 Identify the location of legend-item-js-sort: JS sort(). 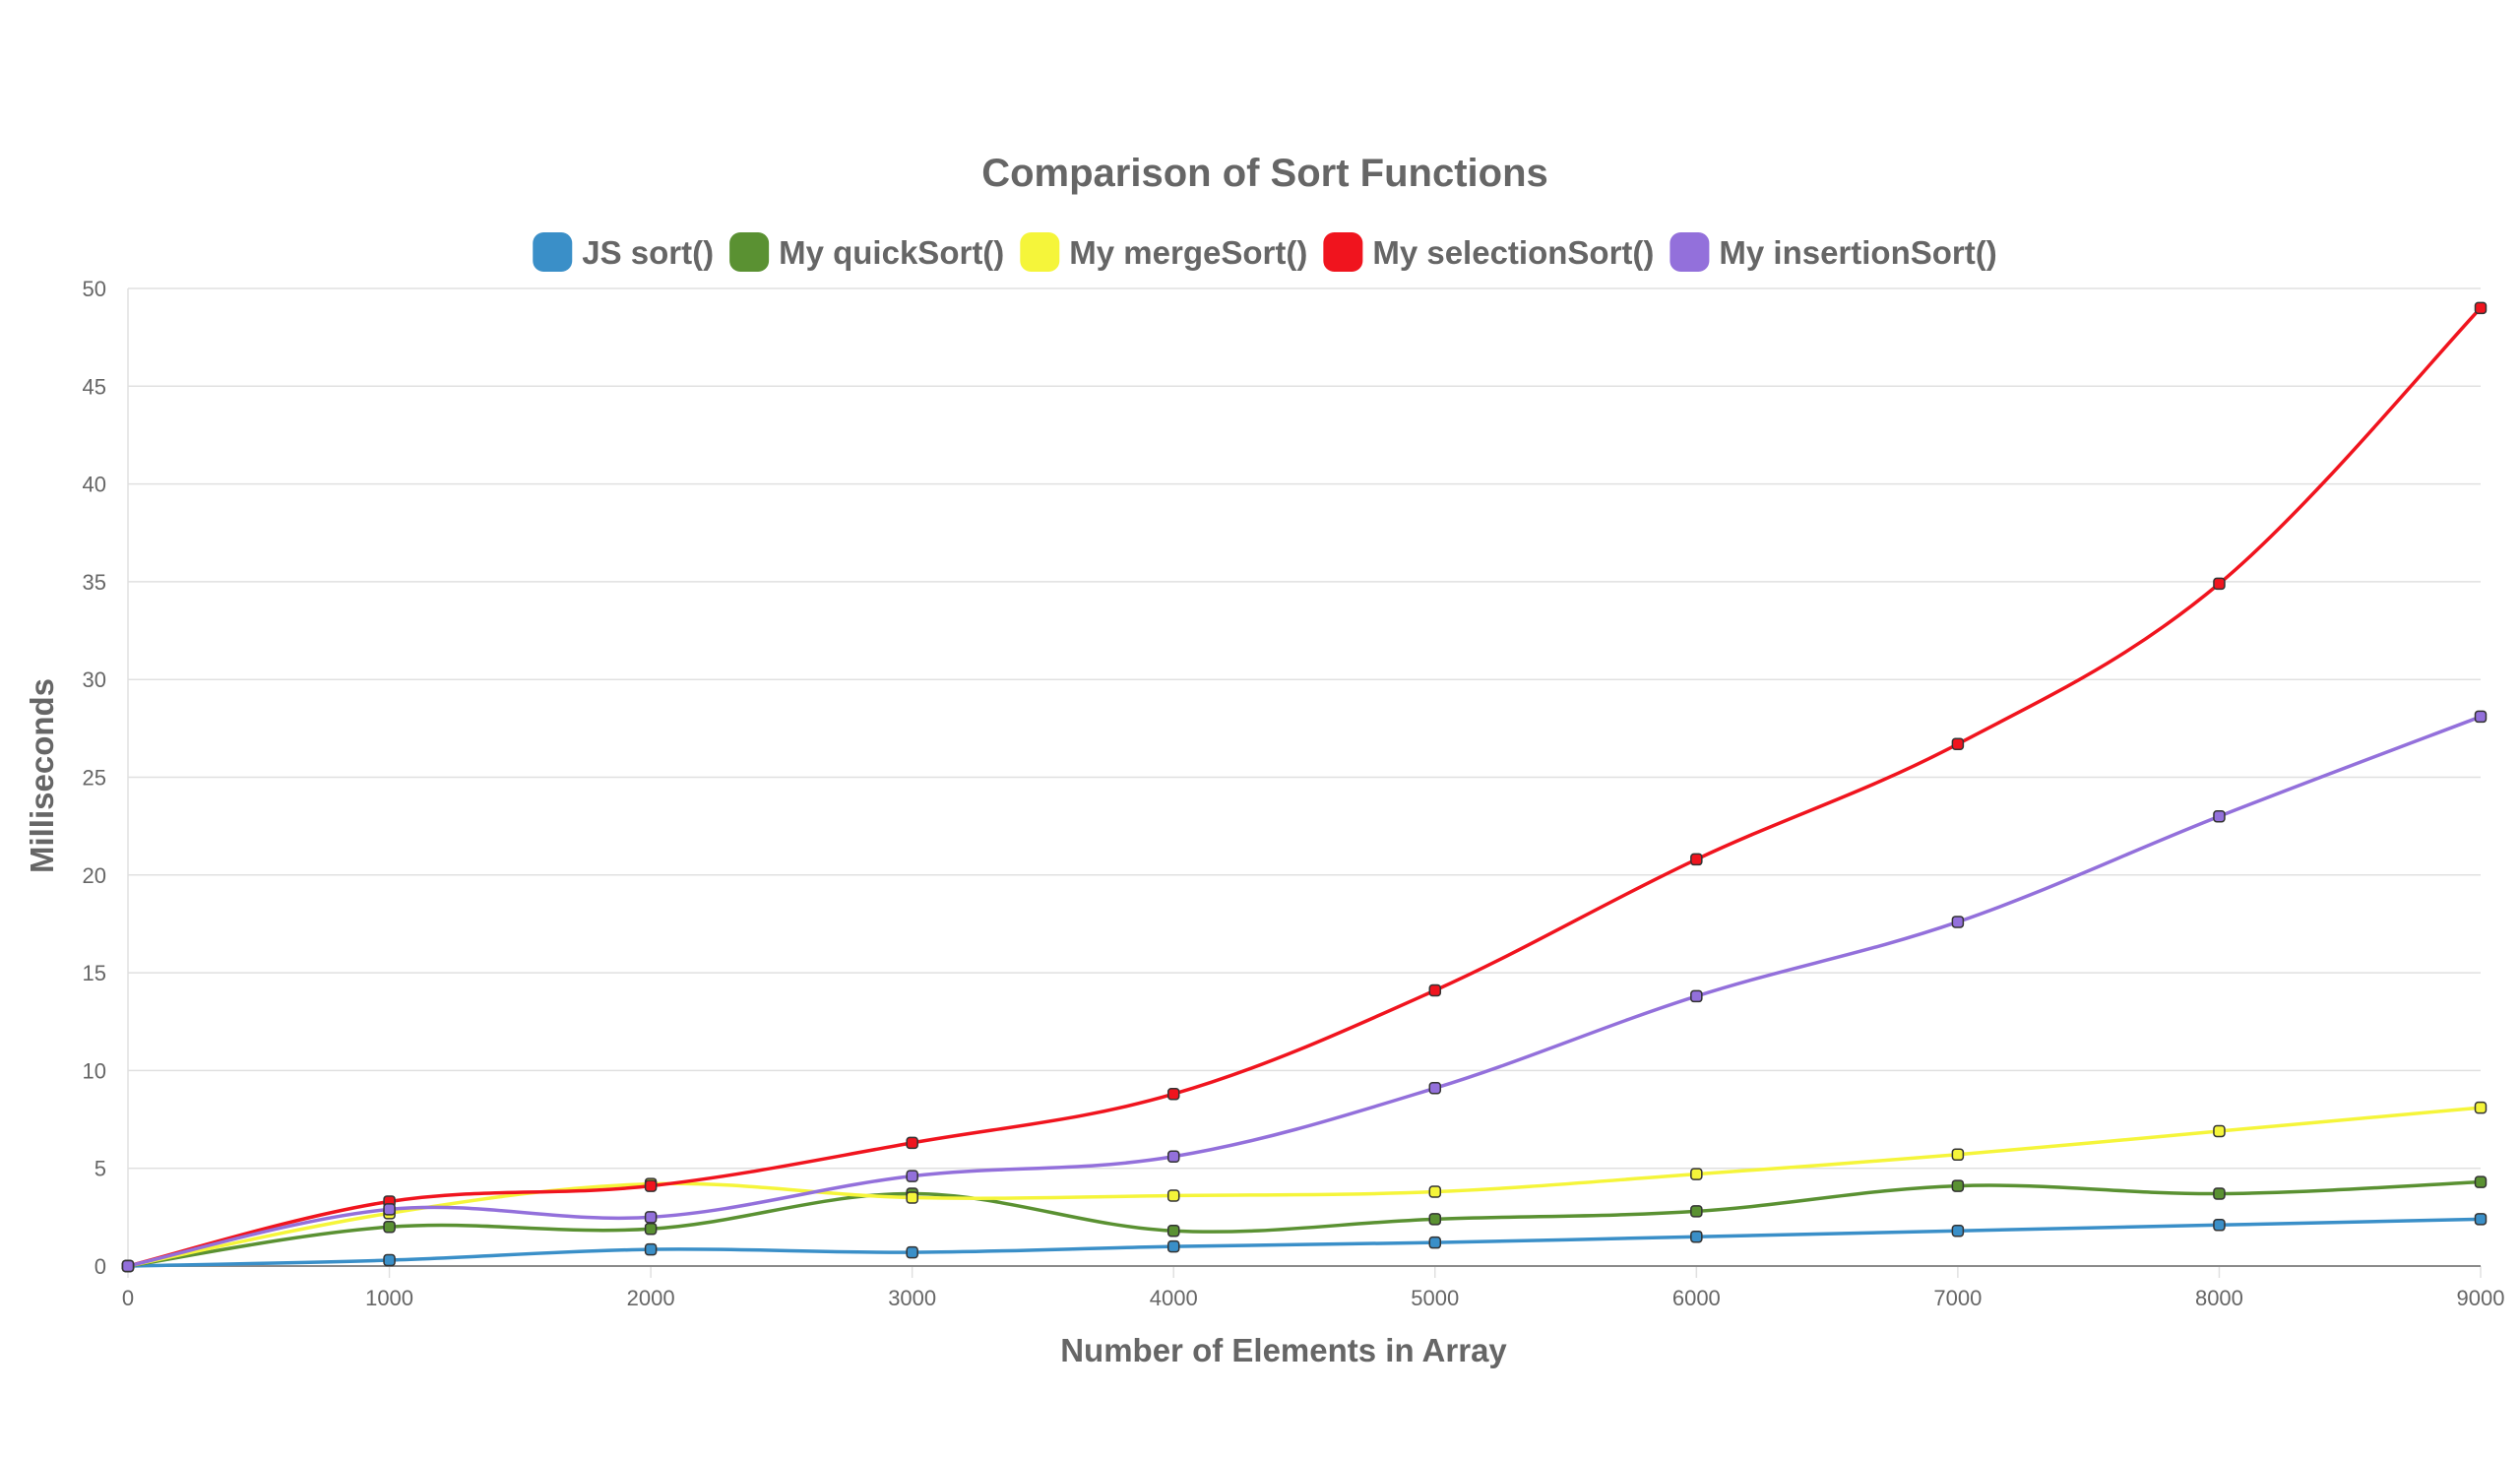
(623, 252).